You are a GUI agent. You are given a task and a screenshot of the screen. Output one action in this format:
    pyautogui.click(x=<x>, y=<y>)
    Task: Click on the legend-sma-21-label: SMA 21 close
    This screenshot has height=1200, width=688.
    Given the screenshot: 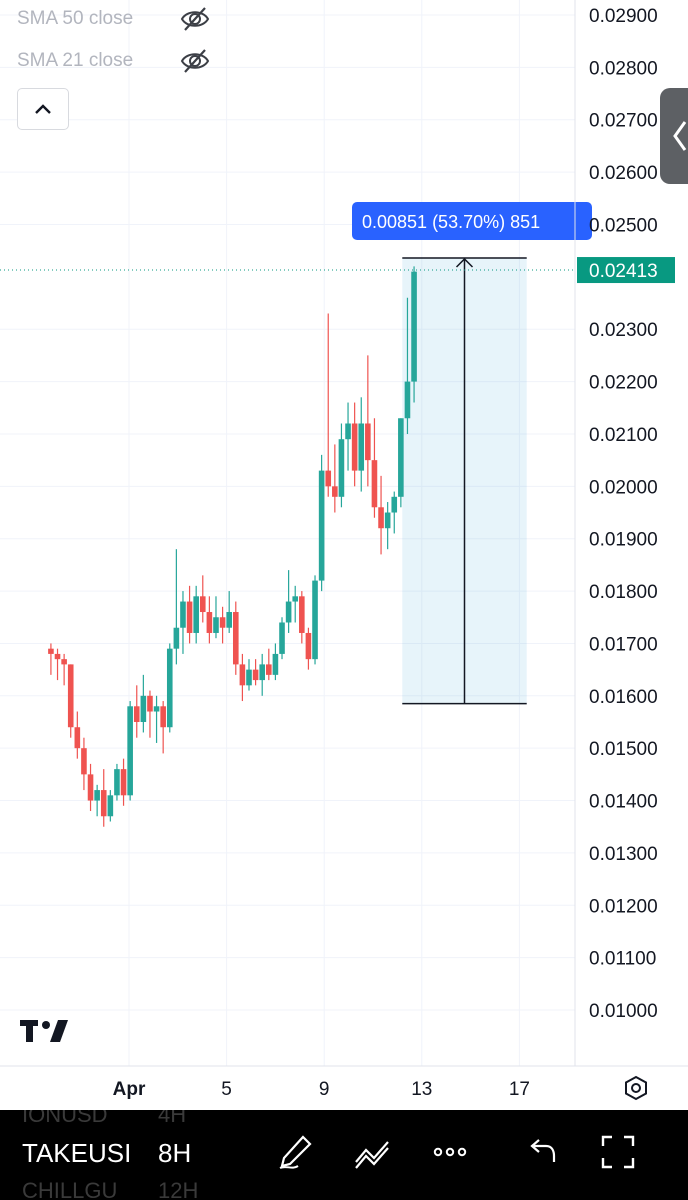 What is the action you would take?
    pyautogui.click(x=75, y=60)
    